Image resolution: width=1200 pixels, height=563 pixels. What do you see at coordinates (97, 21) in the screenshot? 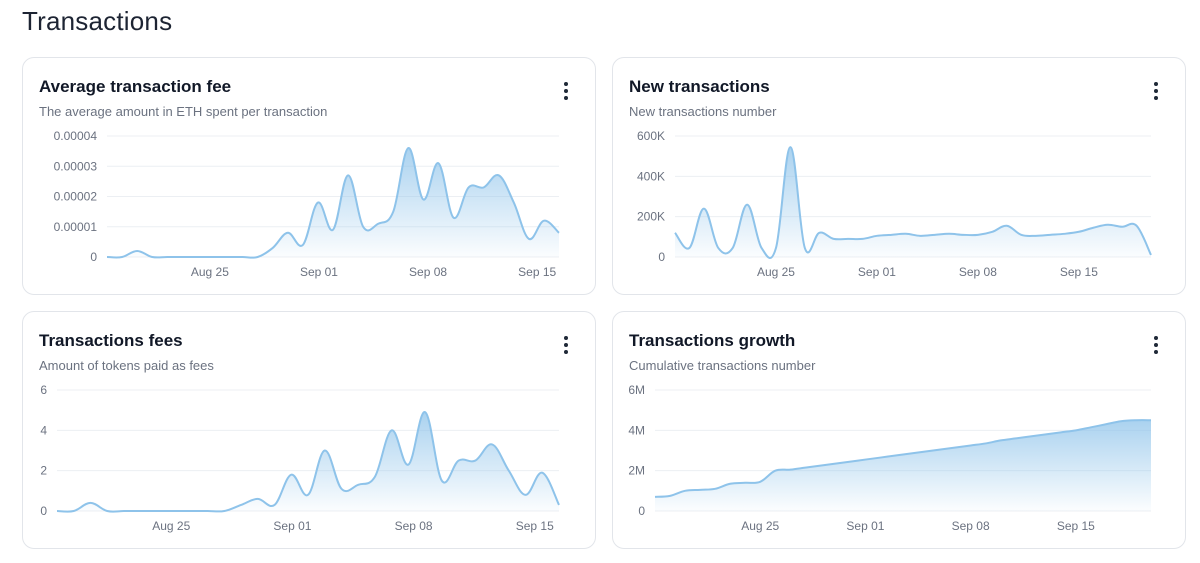
I see `page-title: Transactions` at bounding box center [97, 21].